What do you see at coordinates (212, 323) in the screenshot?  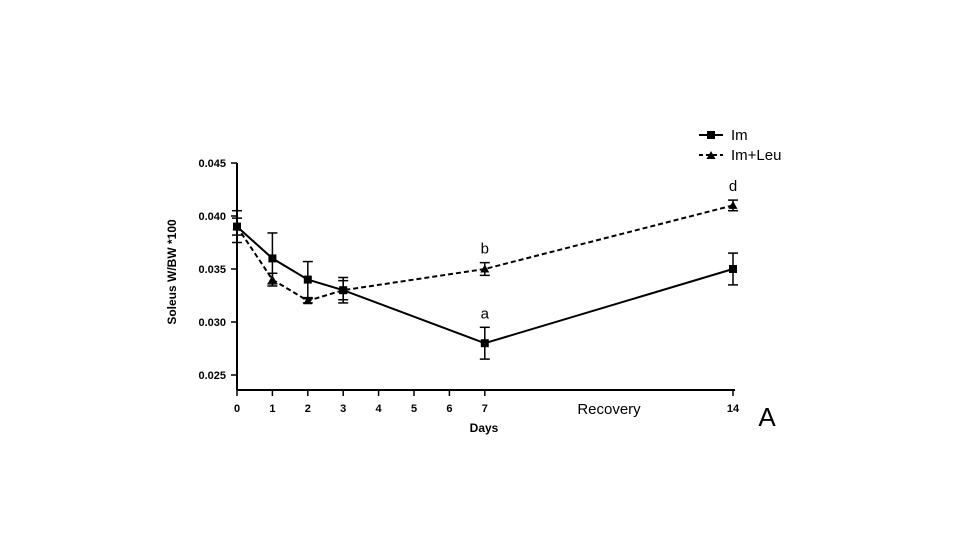 I see `y-tick-label-1: 0.030` at bounding box center [212, 323].